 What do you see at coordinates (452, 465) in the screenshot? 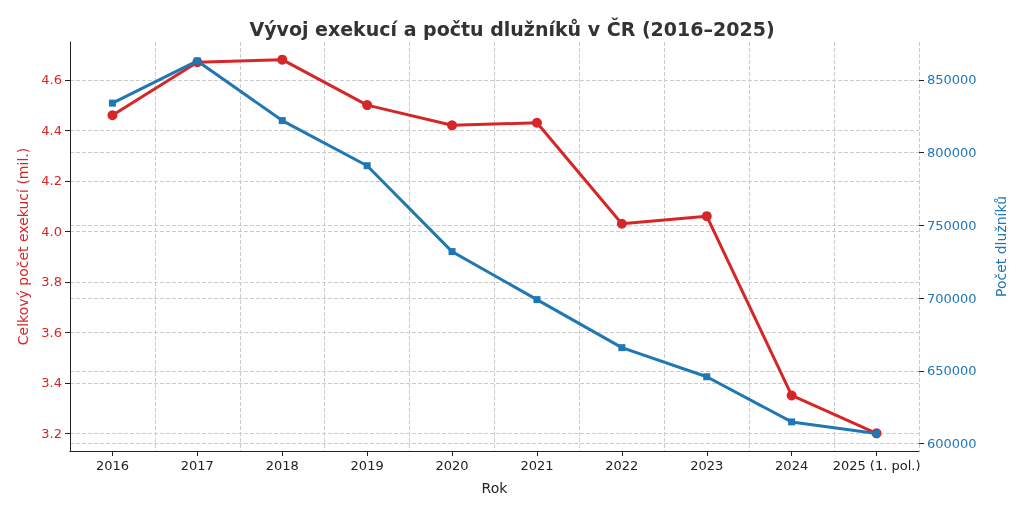
I see `x-tick-label: 2020` at bounding box center [452, 465].